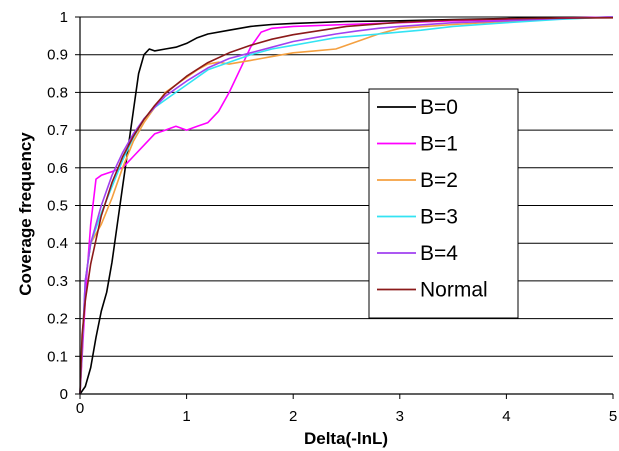  What do you see at coordinates (64, 17) in the screenshot?
I see `y-tick-label: 1` at bounding box center [64, 17].